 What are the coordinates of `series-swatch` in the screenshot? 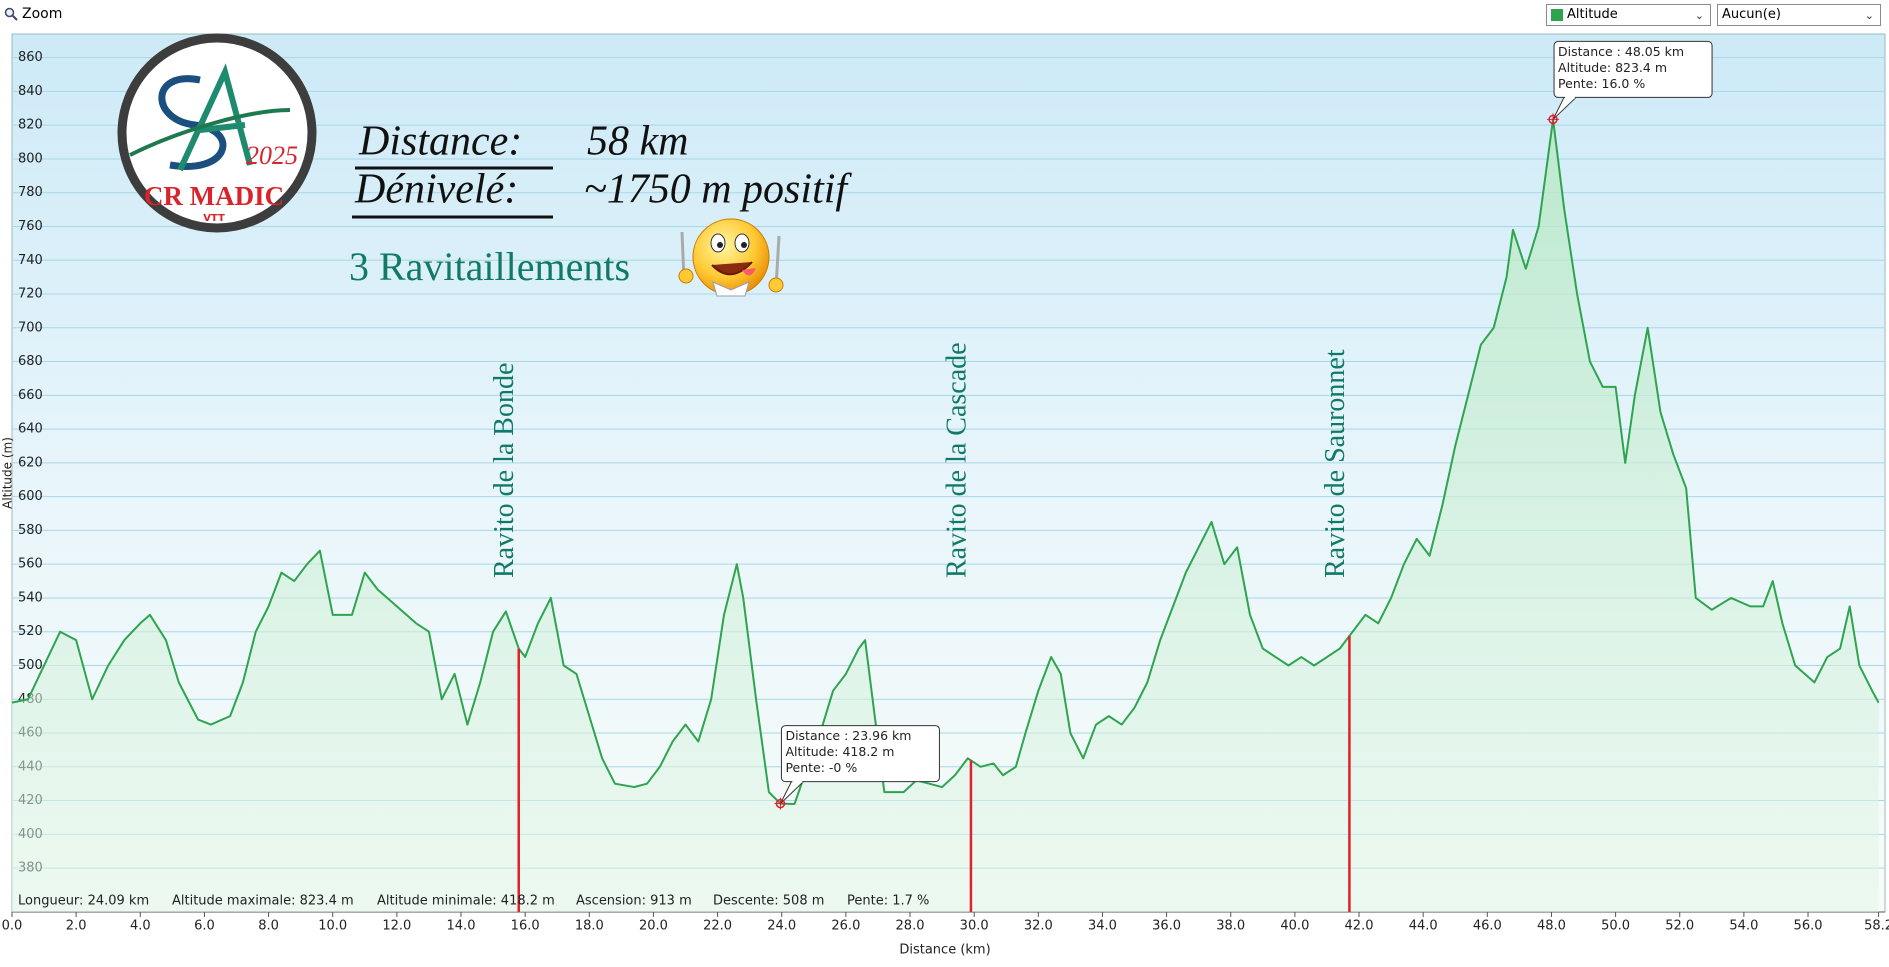 It's located at (1557, 15).